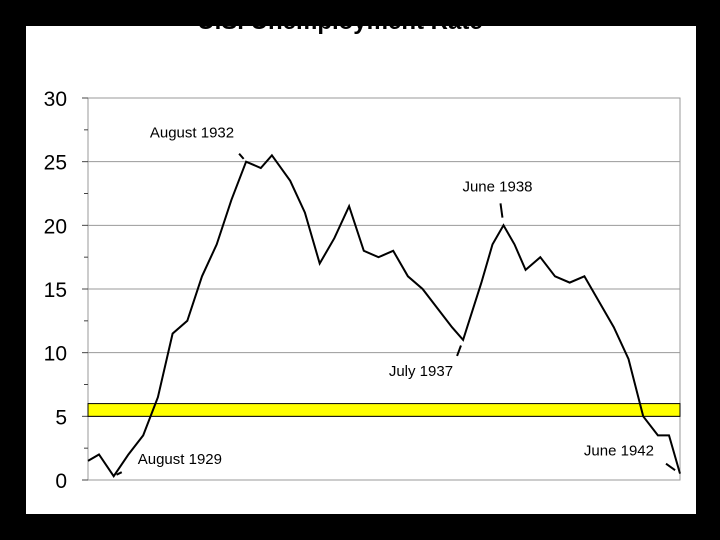  Describe the element at coordinates (619, 451) in the screenshot. I see `annotation-label: June 1942` at that location.